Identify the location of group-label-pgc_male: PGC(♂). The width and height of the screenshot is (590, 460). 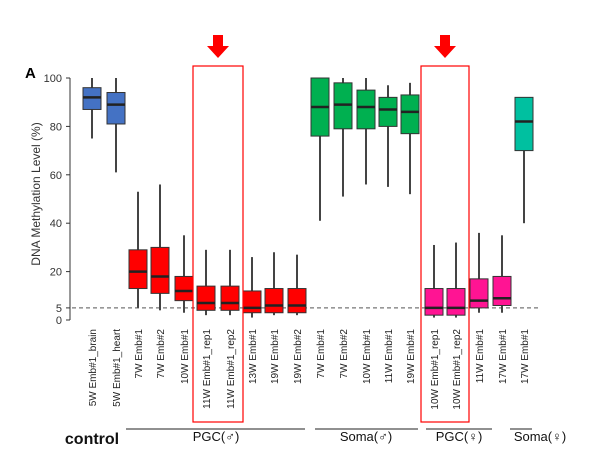
(216, 436).